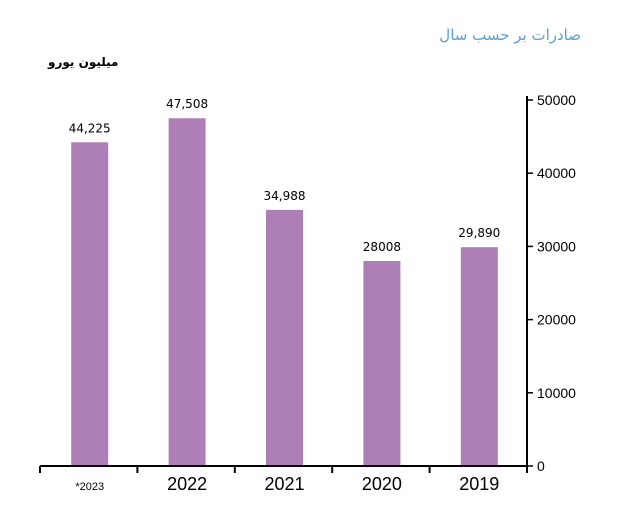  Describe the element at coordinates (556, 100) in the screenshot. I see `y-tick-label-5: 50000` at that location.